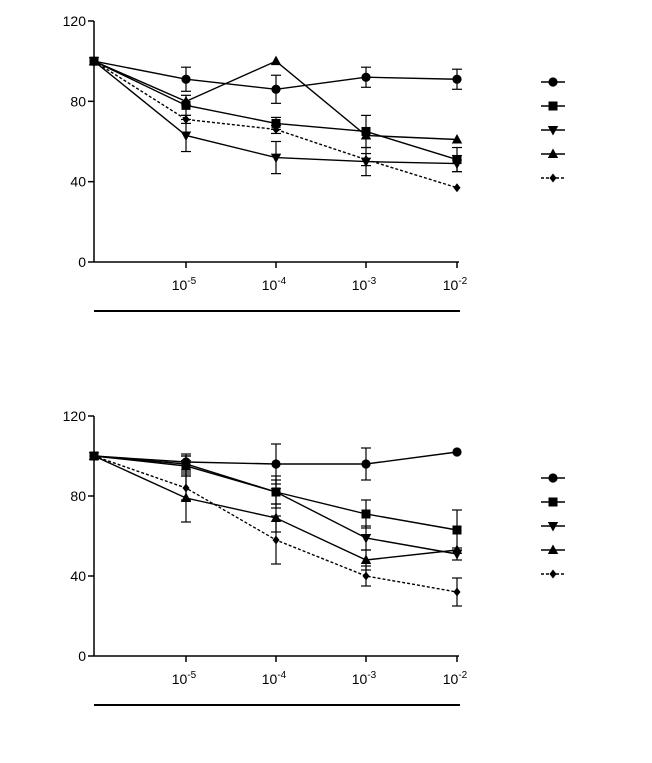  I want to click on series-line, so click(275, 124).